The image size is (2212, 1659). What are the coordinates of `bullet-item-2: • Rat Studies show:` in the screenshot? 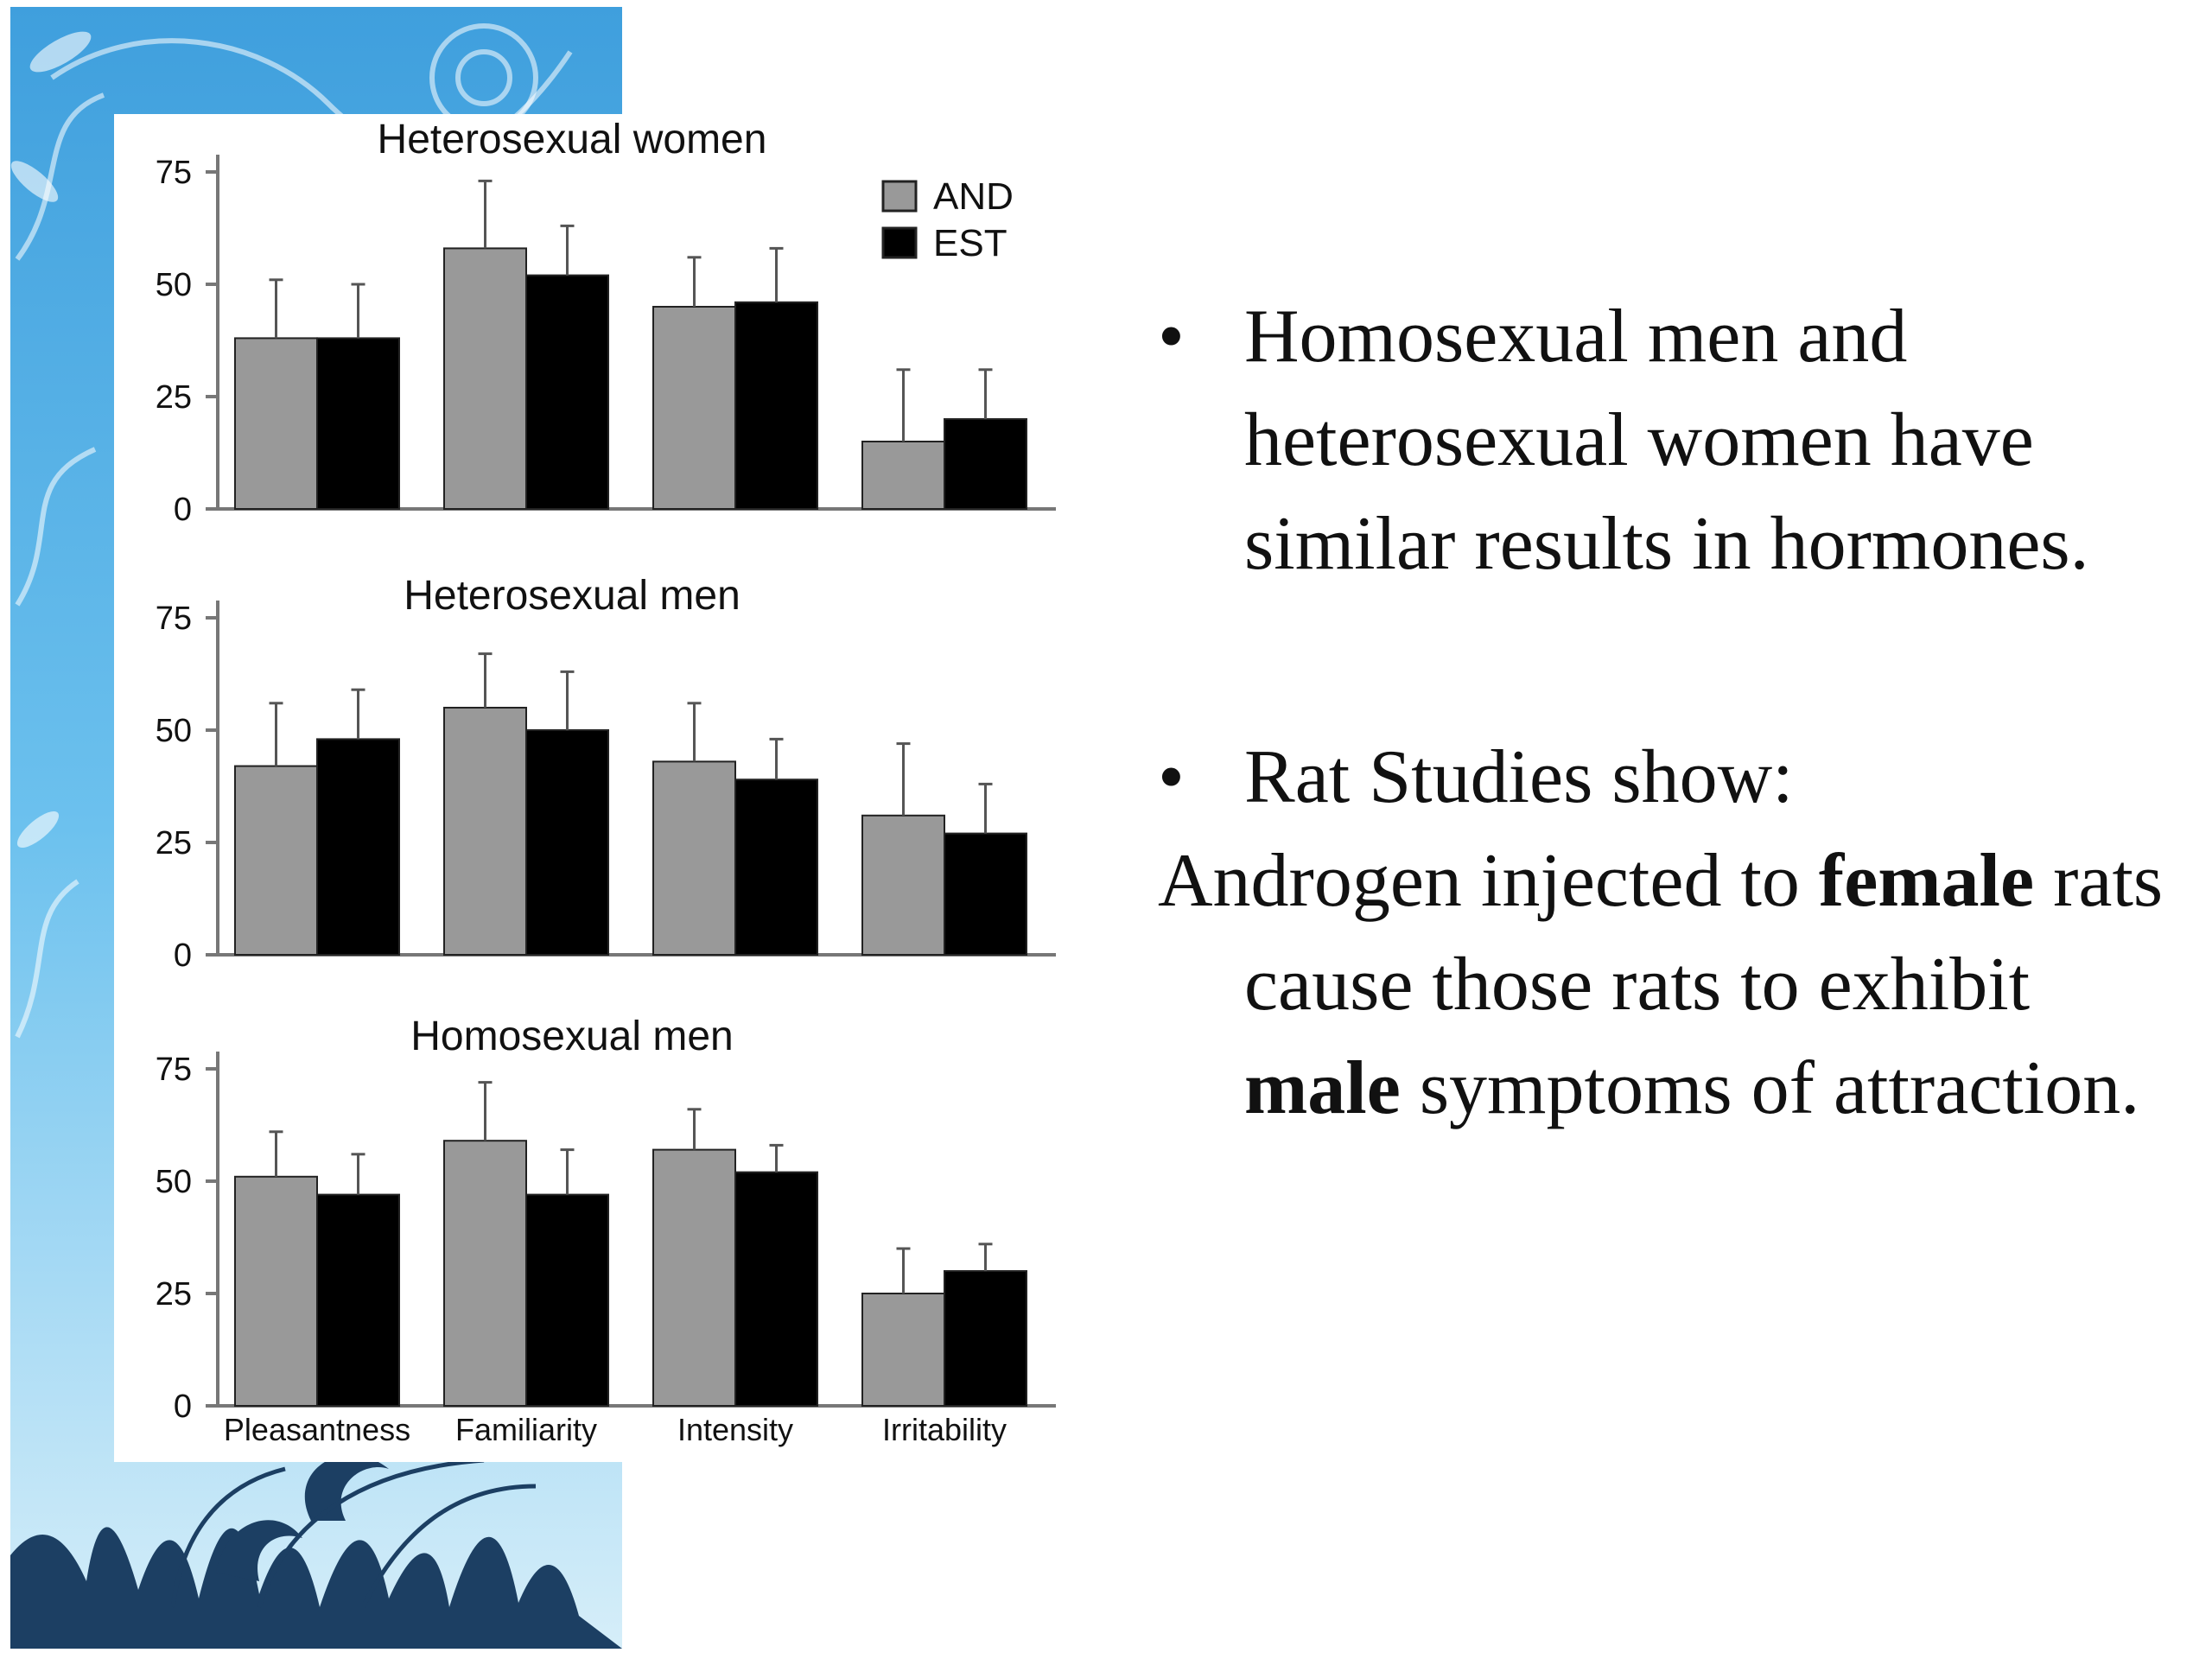 It's located at (1667, 778).